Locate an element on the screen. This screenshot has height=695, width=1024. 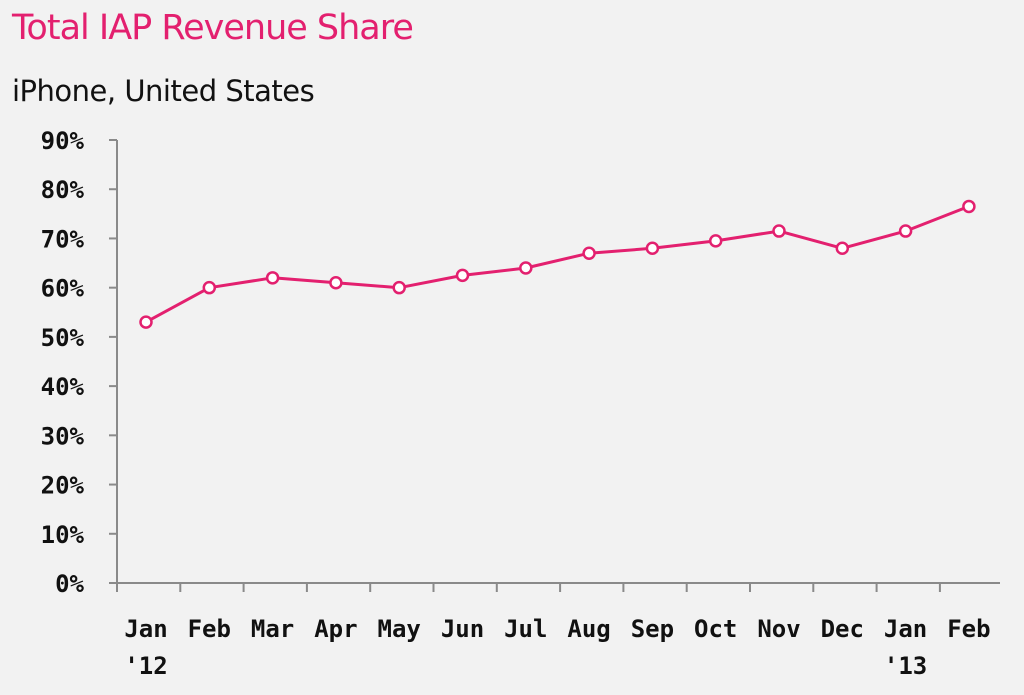
y-tick-label: 40% is located at coordinates (63, 387).